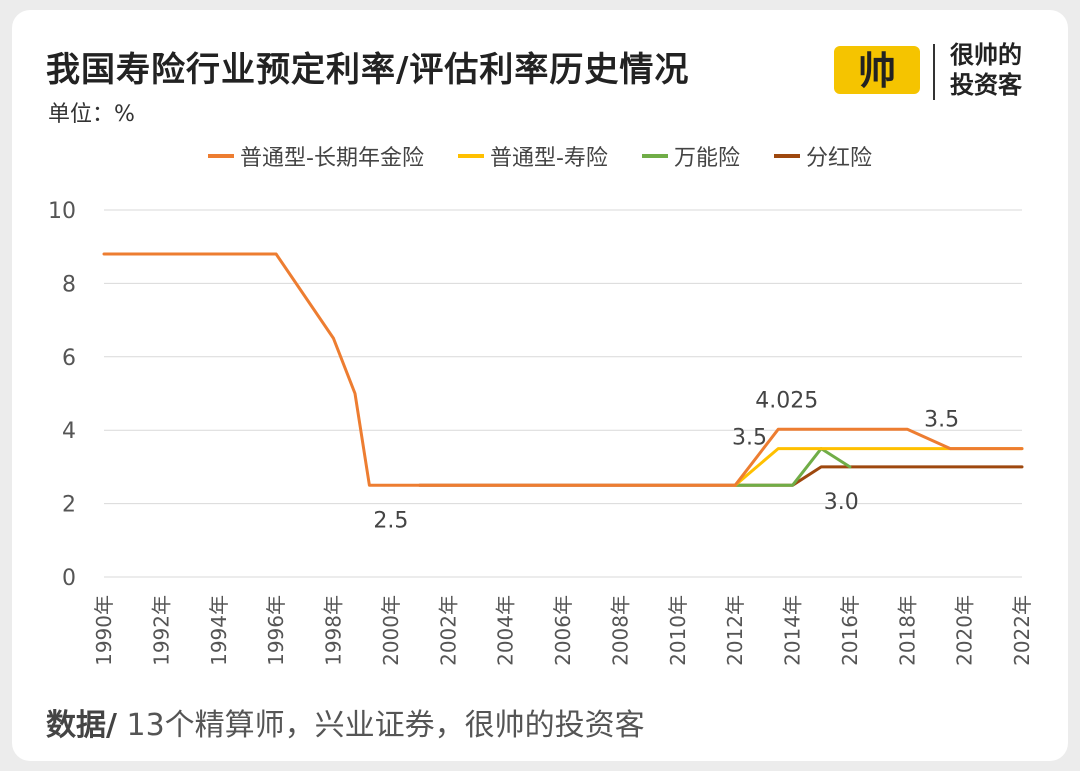 This screenshot has height=771, width=1080. Describe the element at coordinates (548, 158) in the screenshot. I see `legend-label: 普通型-寿险` at that location.